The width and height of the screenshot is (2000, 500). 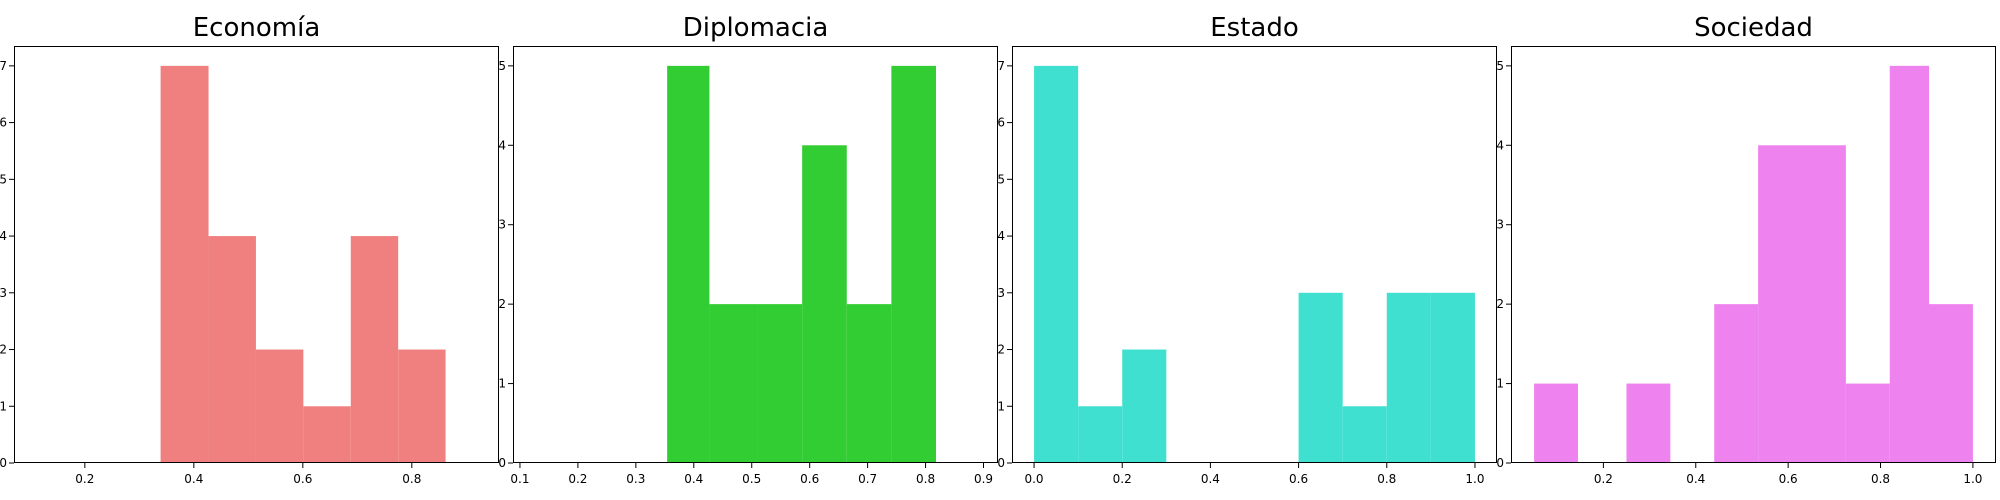 What do you see at coordinates (1033, 479) in the screenshot?
I see `x-tick-label: 0.0` at bounding box center [1033, 479].